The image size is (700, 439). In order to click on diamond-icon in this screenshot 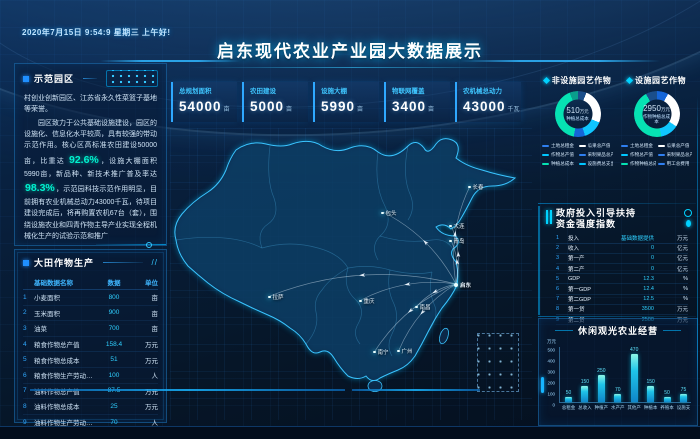, I will do `click(546, 80)`.